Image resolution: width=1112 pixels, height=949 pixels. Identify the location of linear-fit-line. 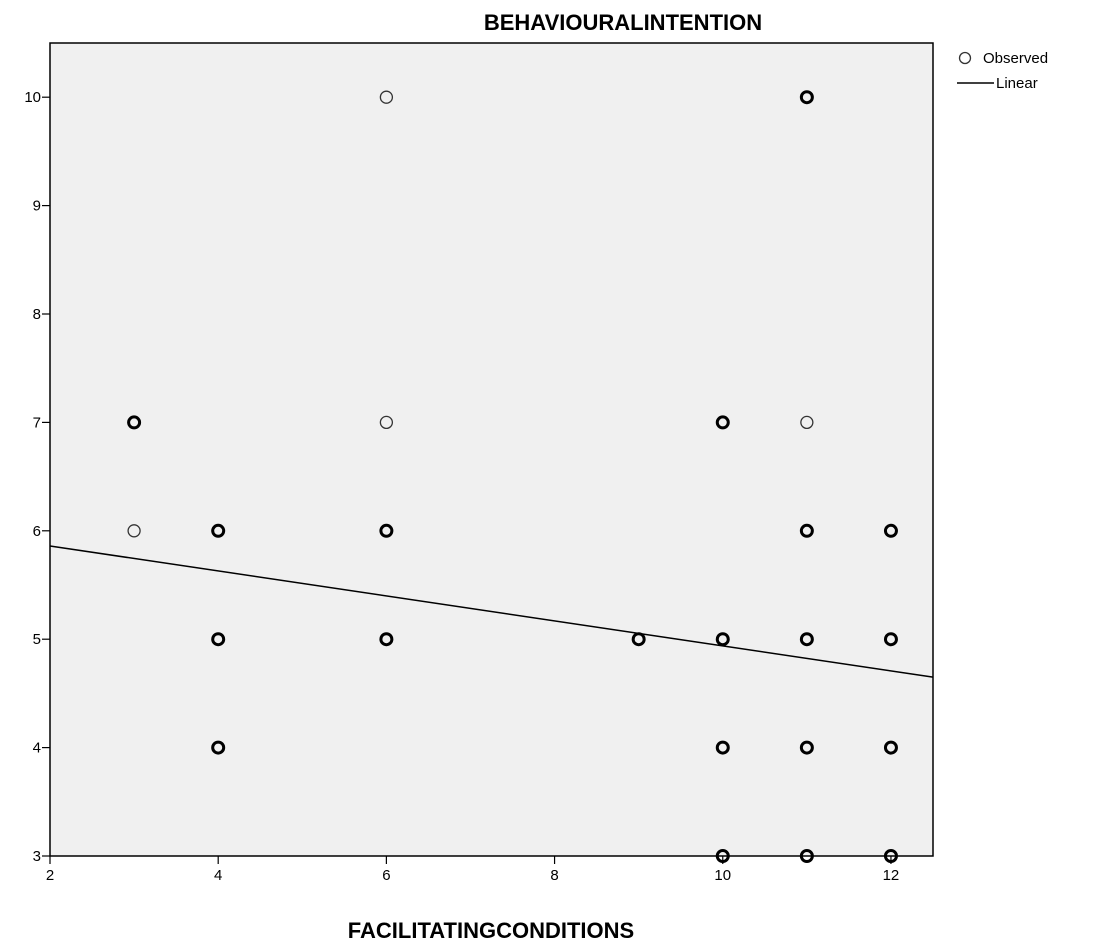
(491, 611).